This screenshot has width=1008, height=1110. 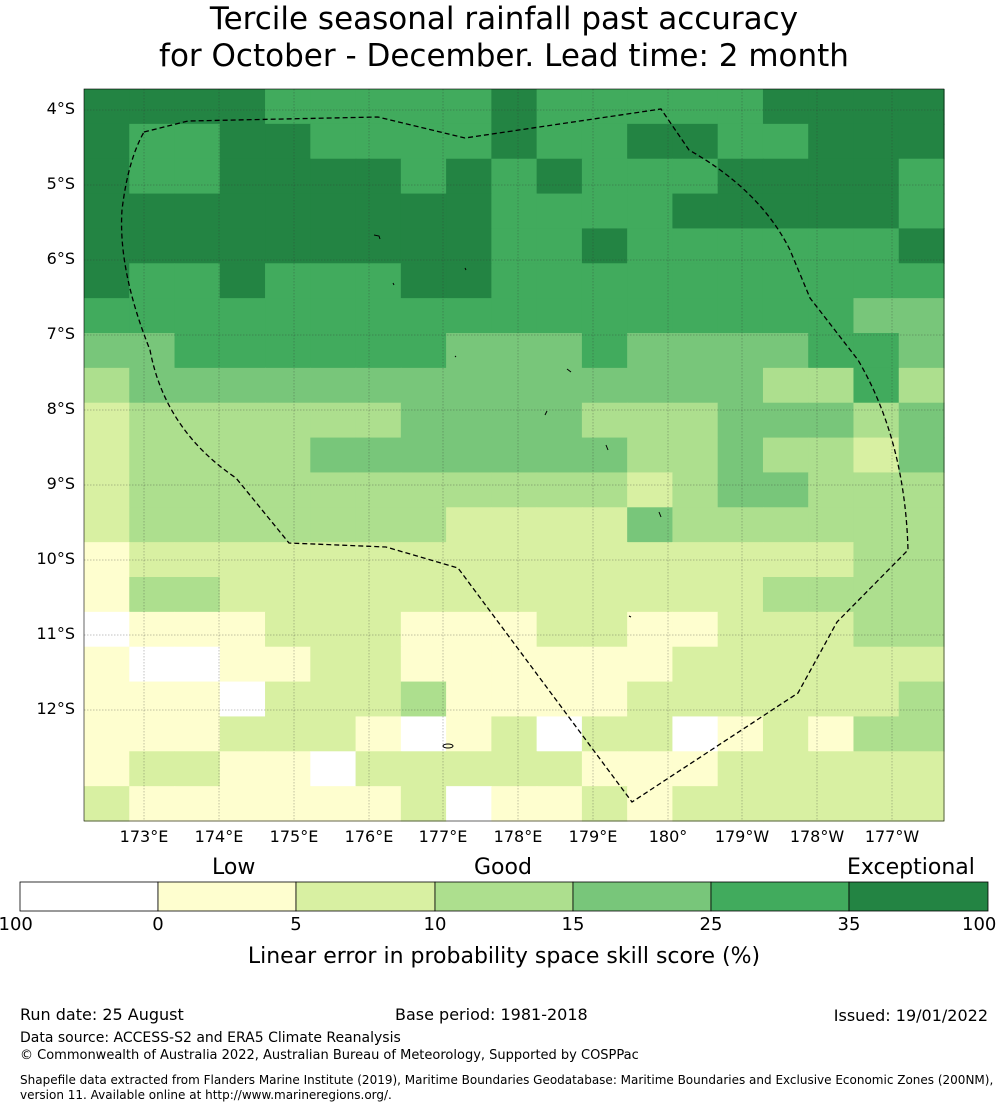 I want to click on issued-date: Issued: 19/01/2022, so click(x=910, y=1015).